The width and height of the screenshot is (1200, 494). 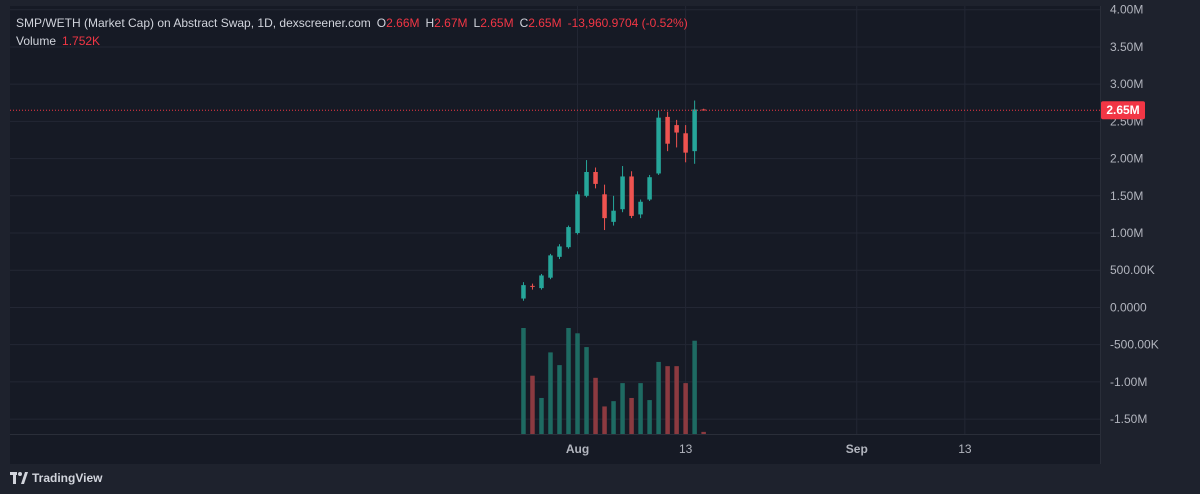 I want to click on low-key: L, so click(x=477, y=23).